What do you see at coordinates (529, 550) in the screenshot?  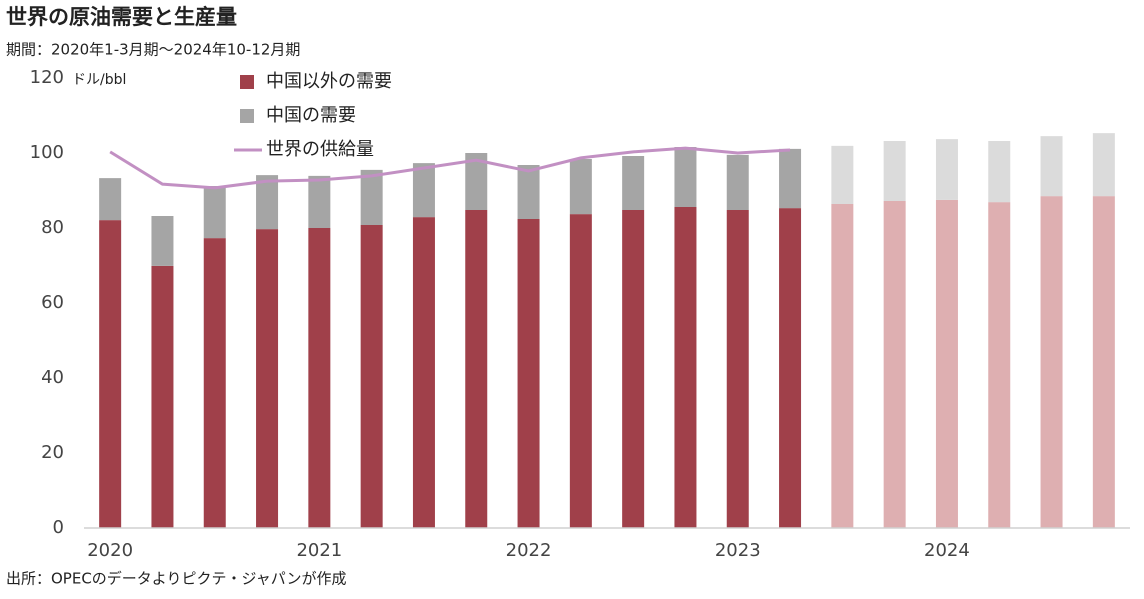 I see `x-tick-label: 2022` at bounding box center [529, 550].